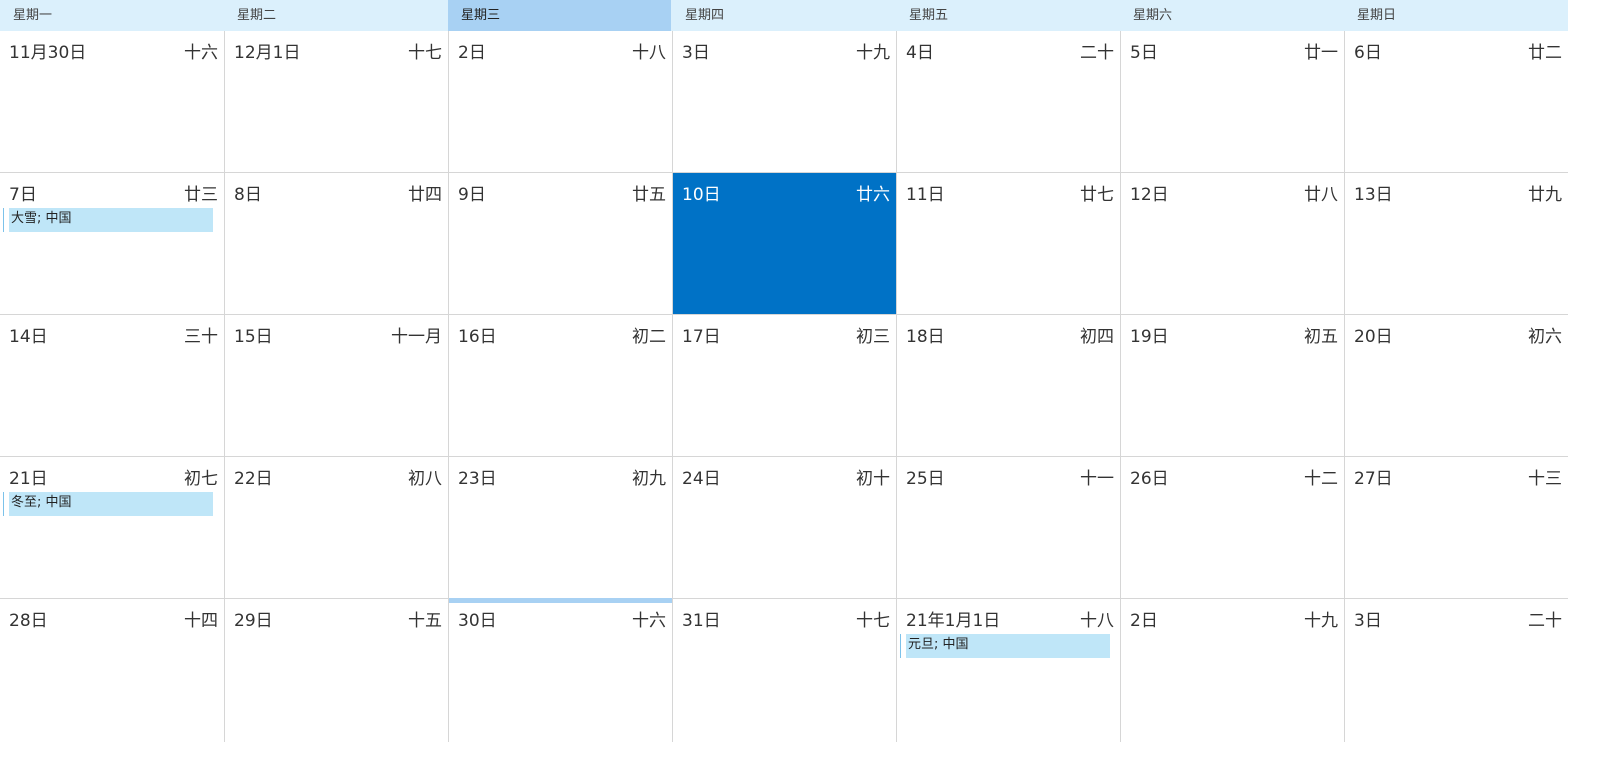 Image resolution: width=1599 pixels, height=758 pixels. What do you see at coordinates (1005, 646) in the screenshot?
I see `calendar-event: 元旦; 中国` at bounding box center [1005, 646].